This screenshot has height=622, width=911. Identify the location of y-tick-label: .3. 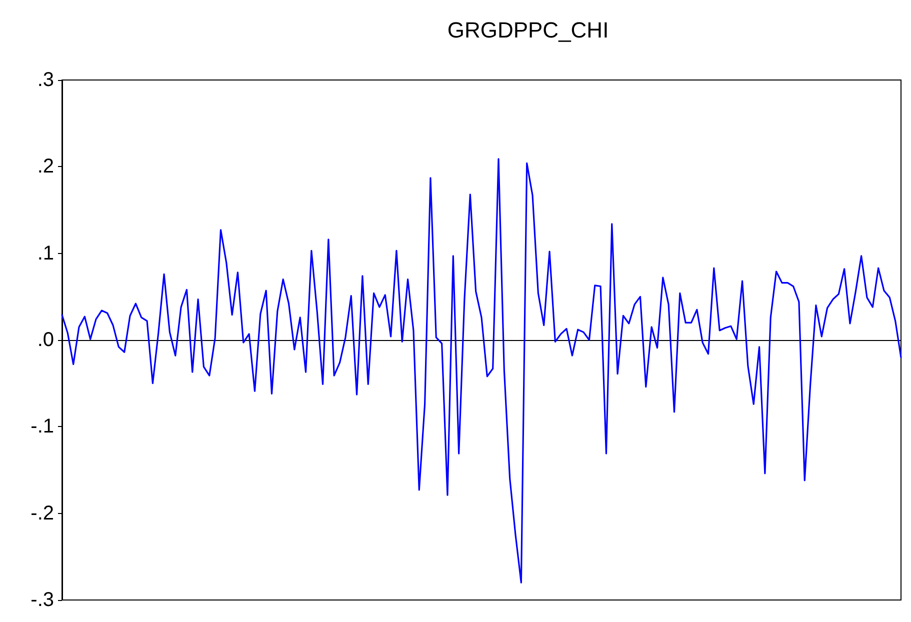
(45, 80).